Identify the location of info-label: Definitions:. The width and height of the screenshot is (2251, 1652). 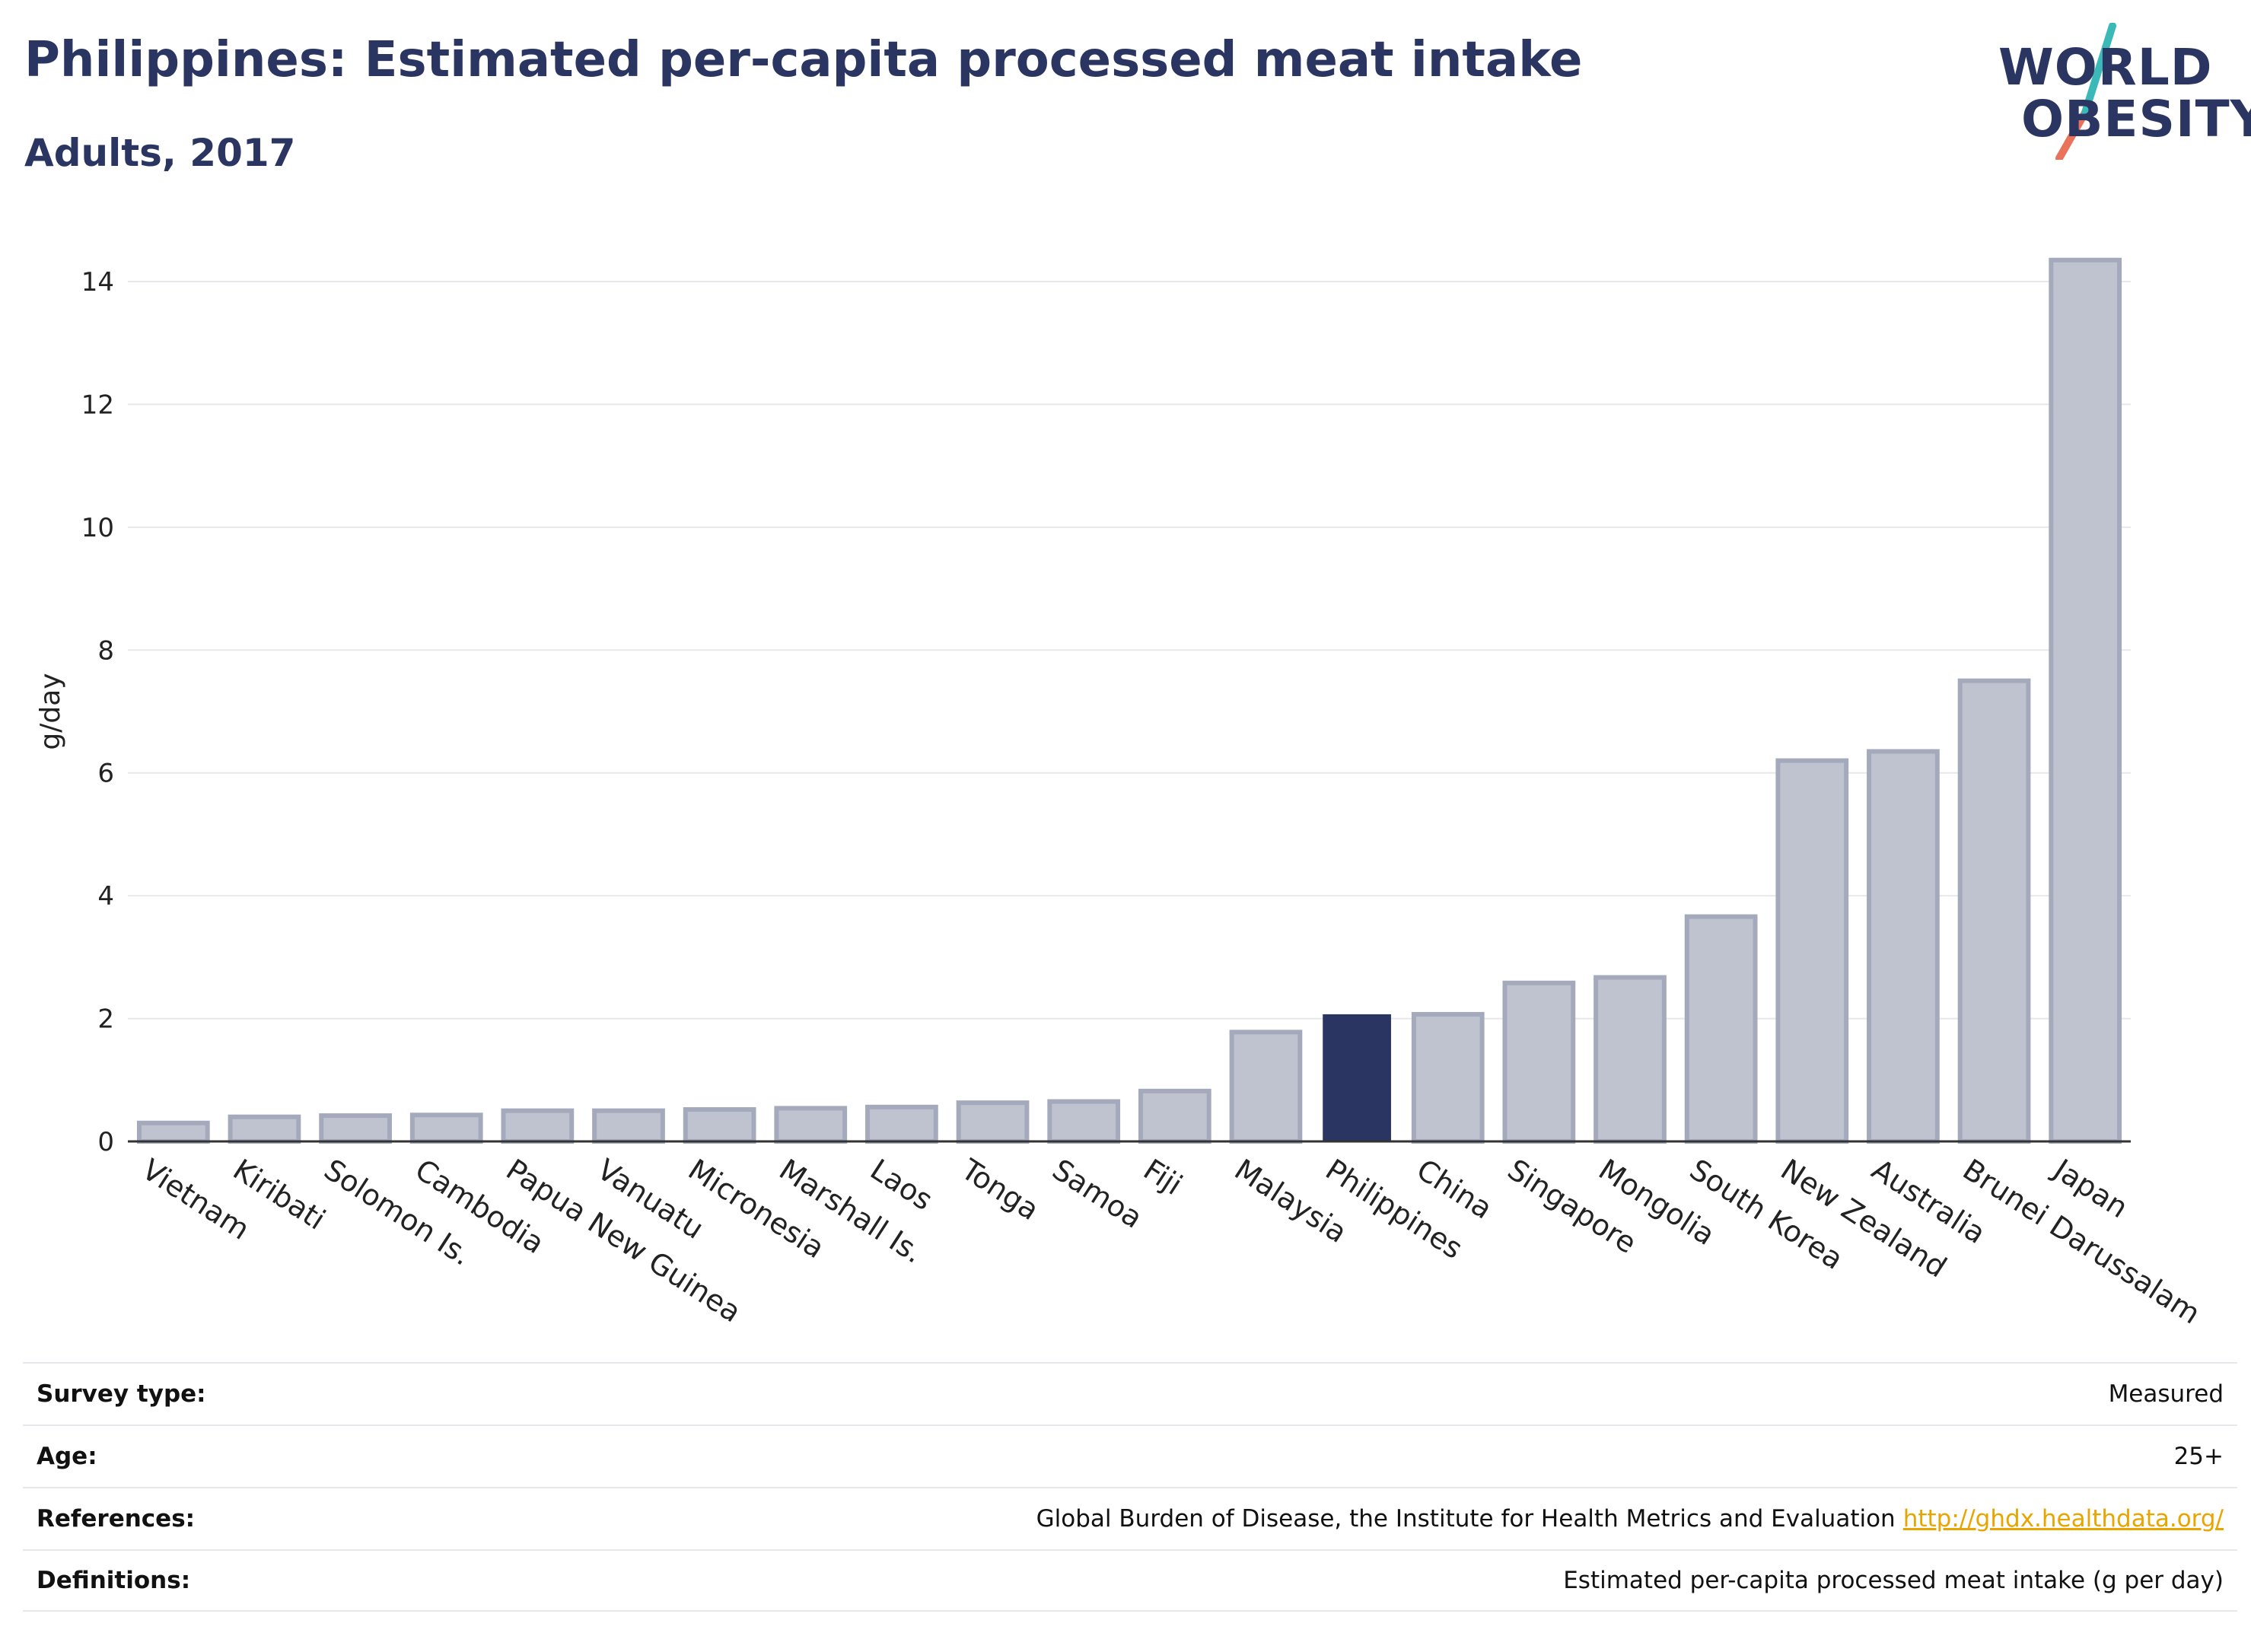
(114, 1580).